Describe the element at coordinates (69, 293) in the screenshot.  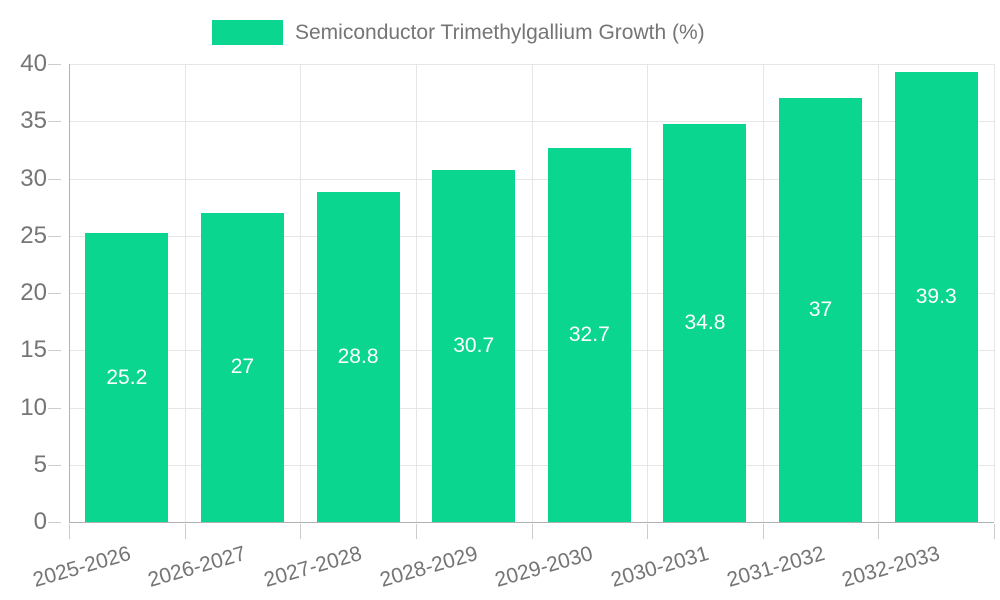
I see `y-axis-line` at that location.